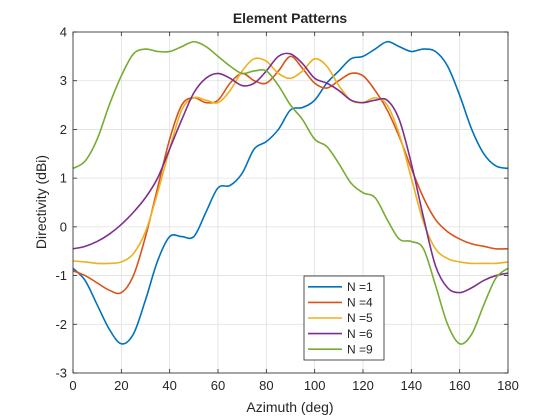  What do you see at coordinates (360, 334) in the screenshot?
I see `legend-label: N =6` at bounding box center [360, 334].